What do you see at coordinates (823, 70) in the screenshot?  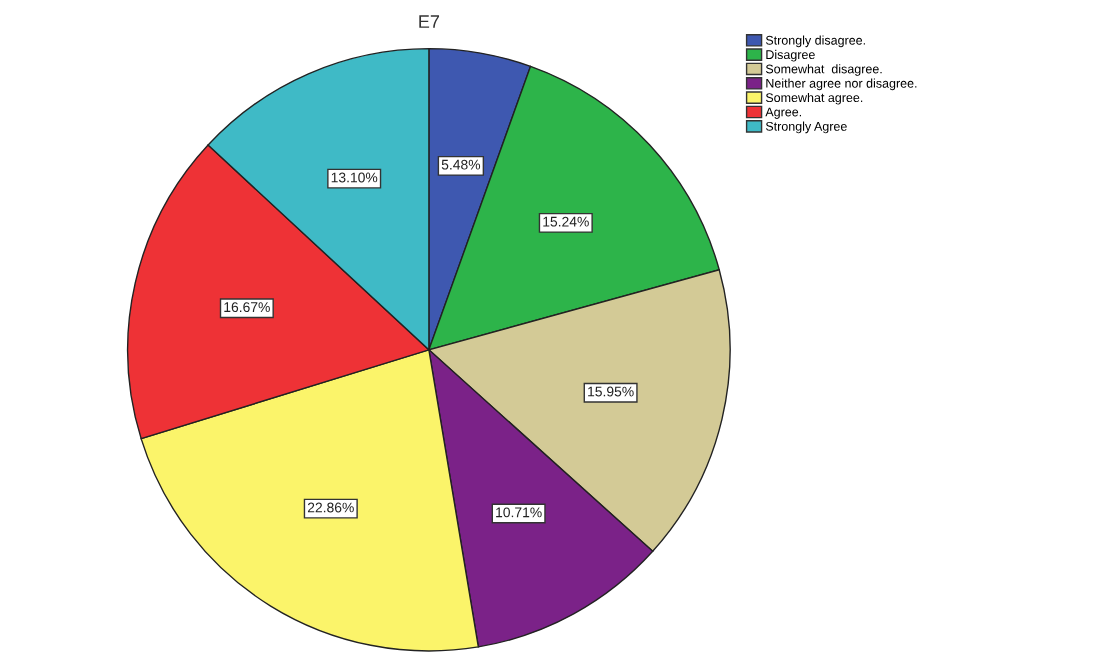 I see `legend-label: Somewhat disagree.` at bounding box center [823, 70].